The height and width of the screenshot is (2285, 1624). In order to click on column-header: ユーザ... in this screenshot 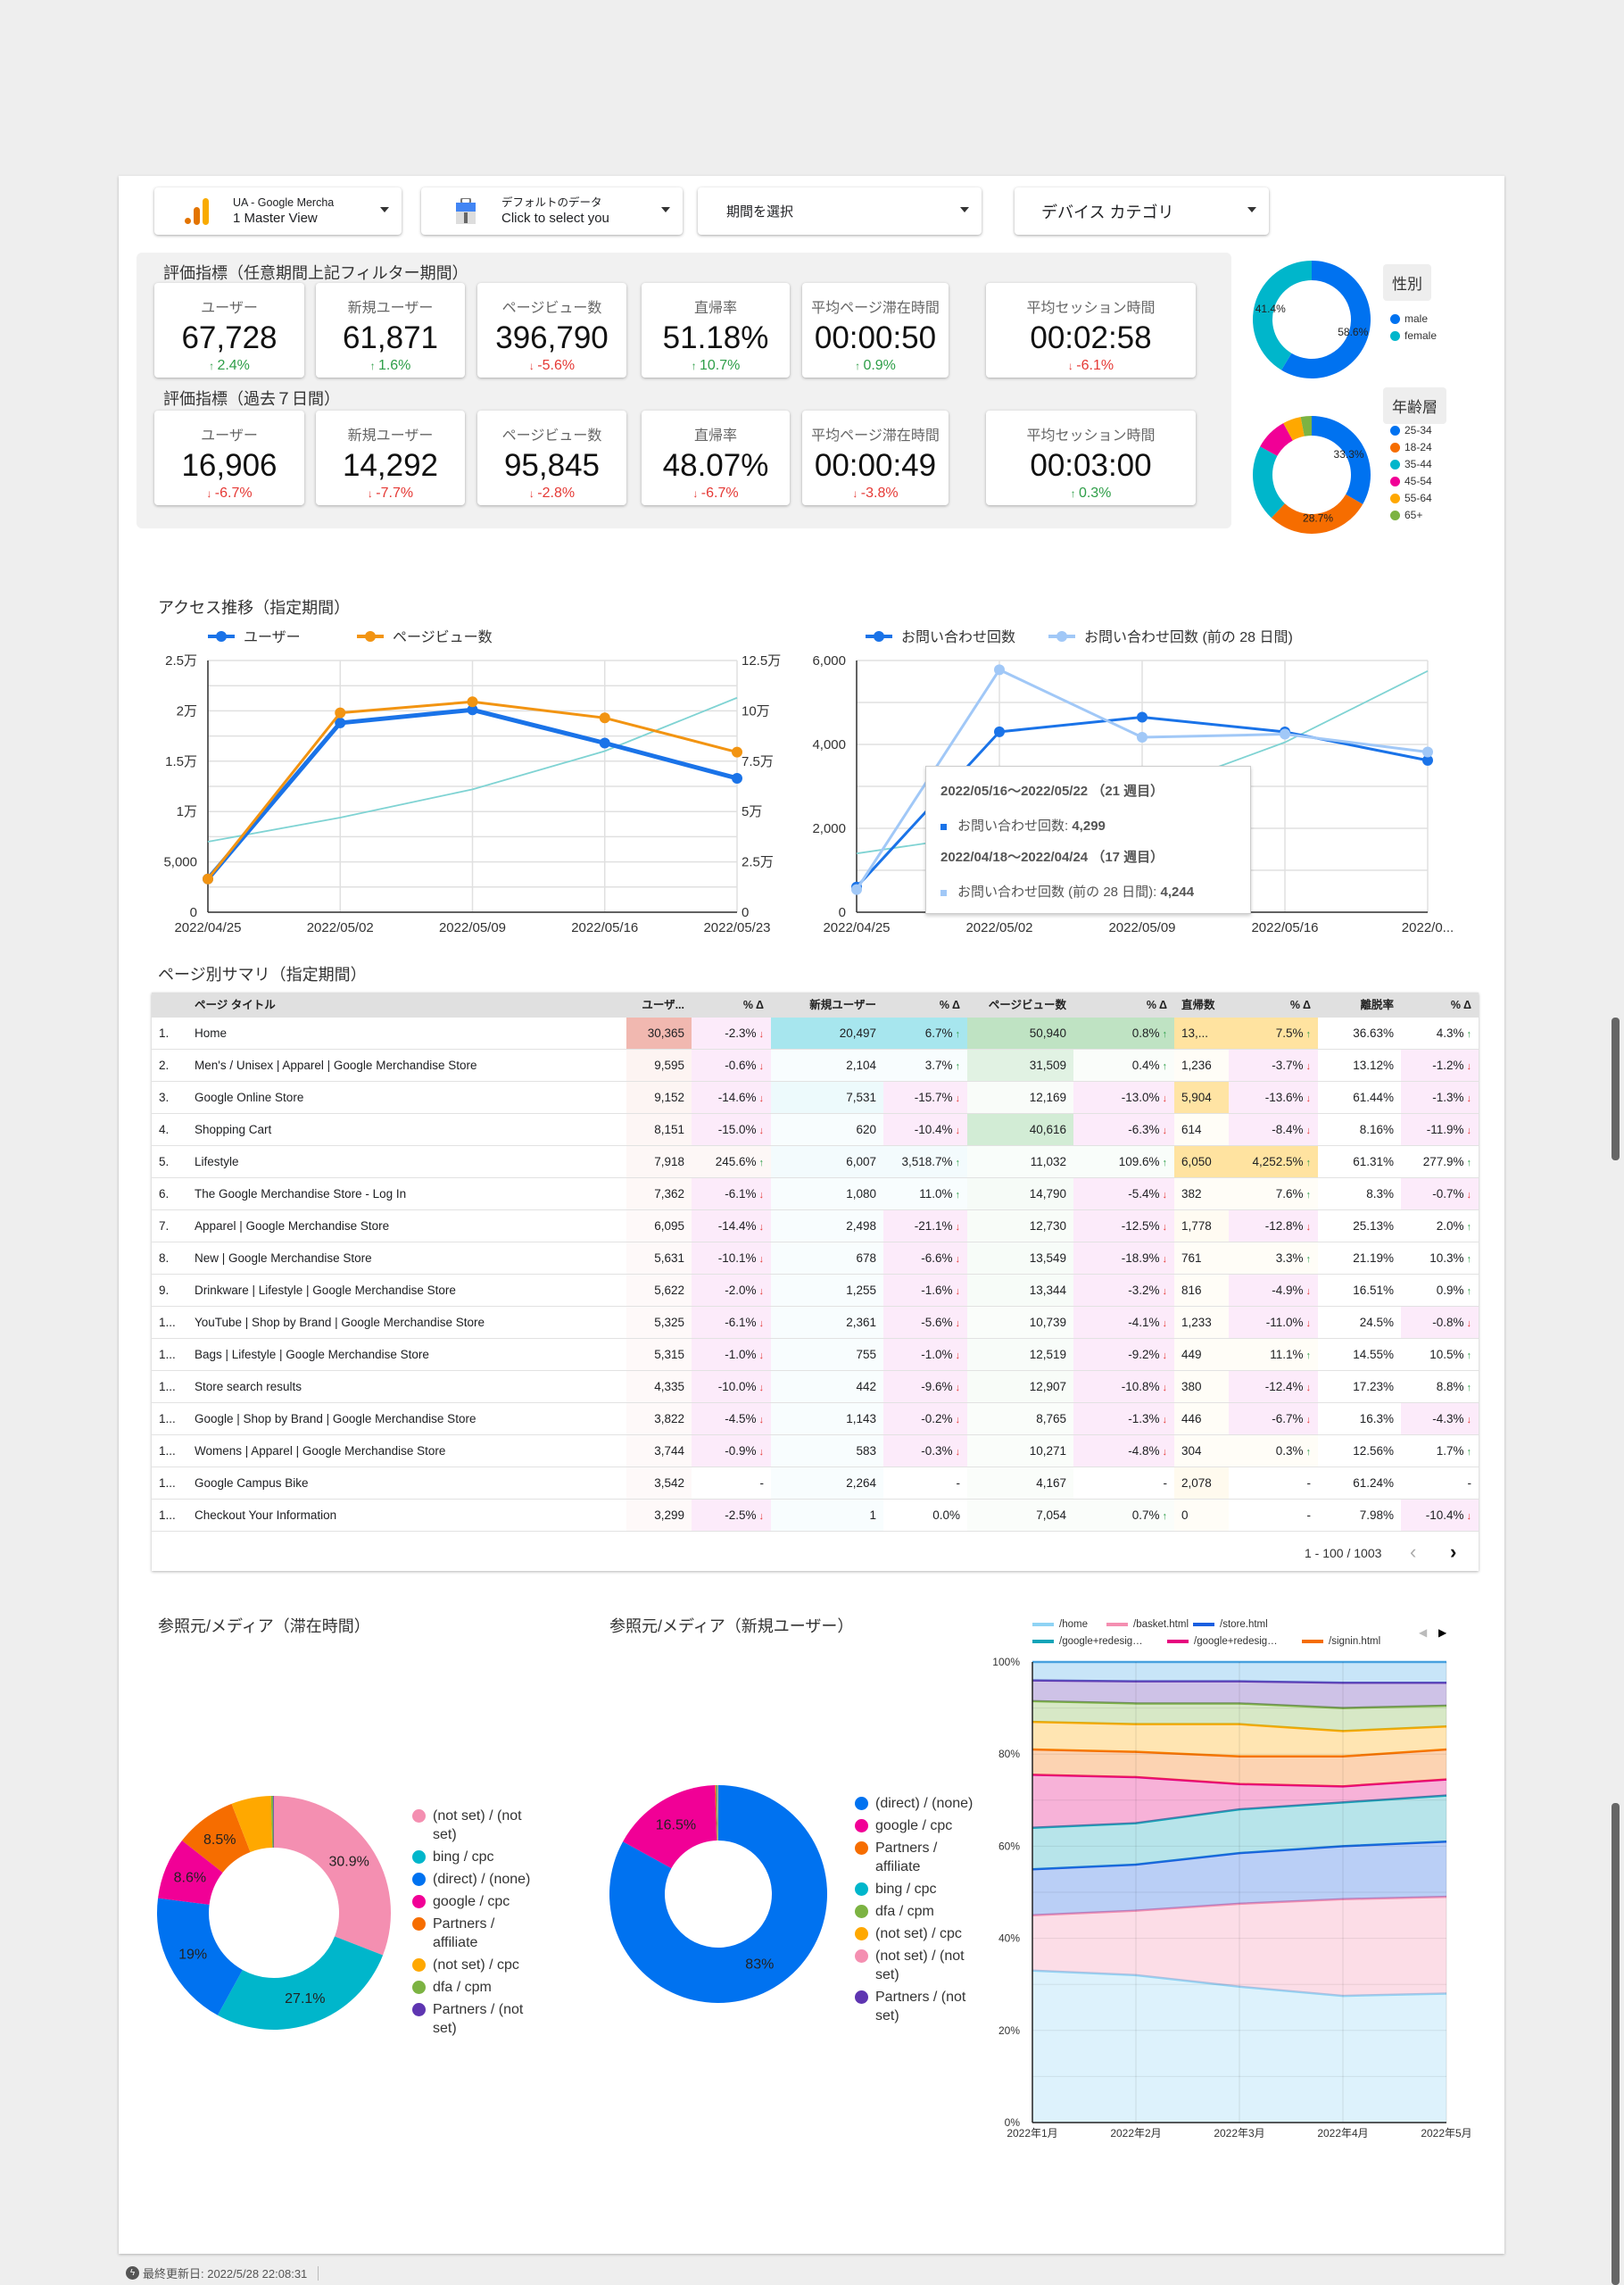, I will do `click(659, 1005)`.